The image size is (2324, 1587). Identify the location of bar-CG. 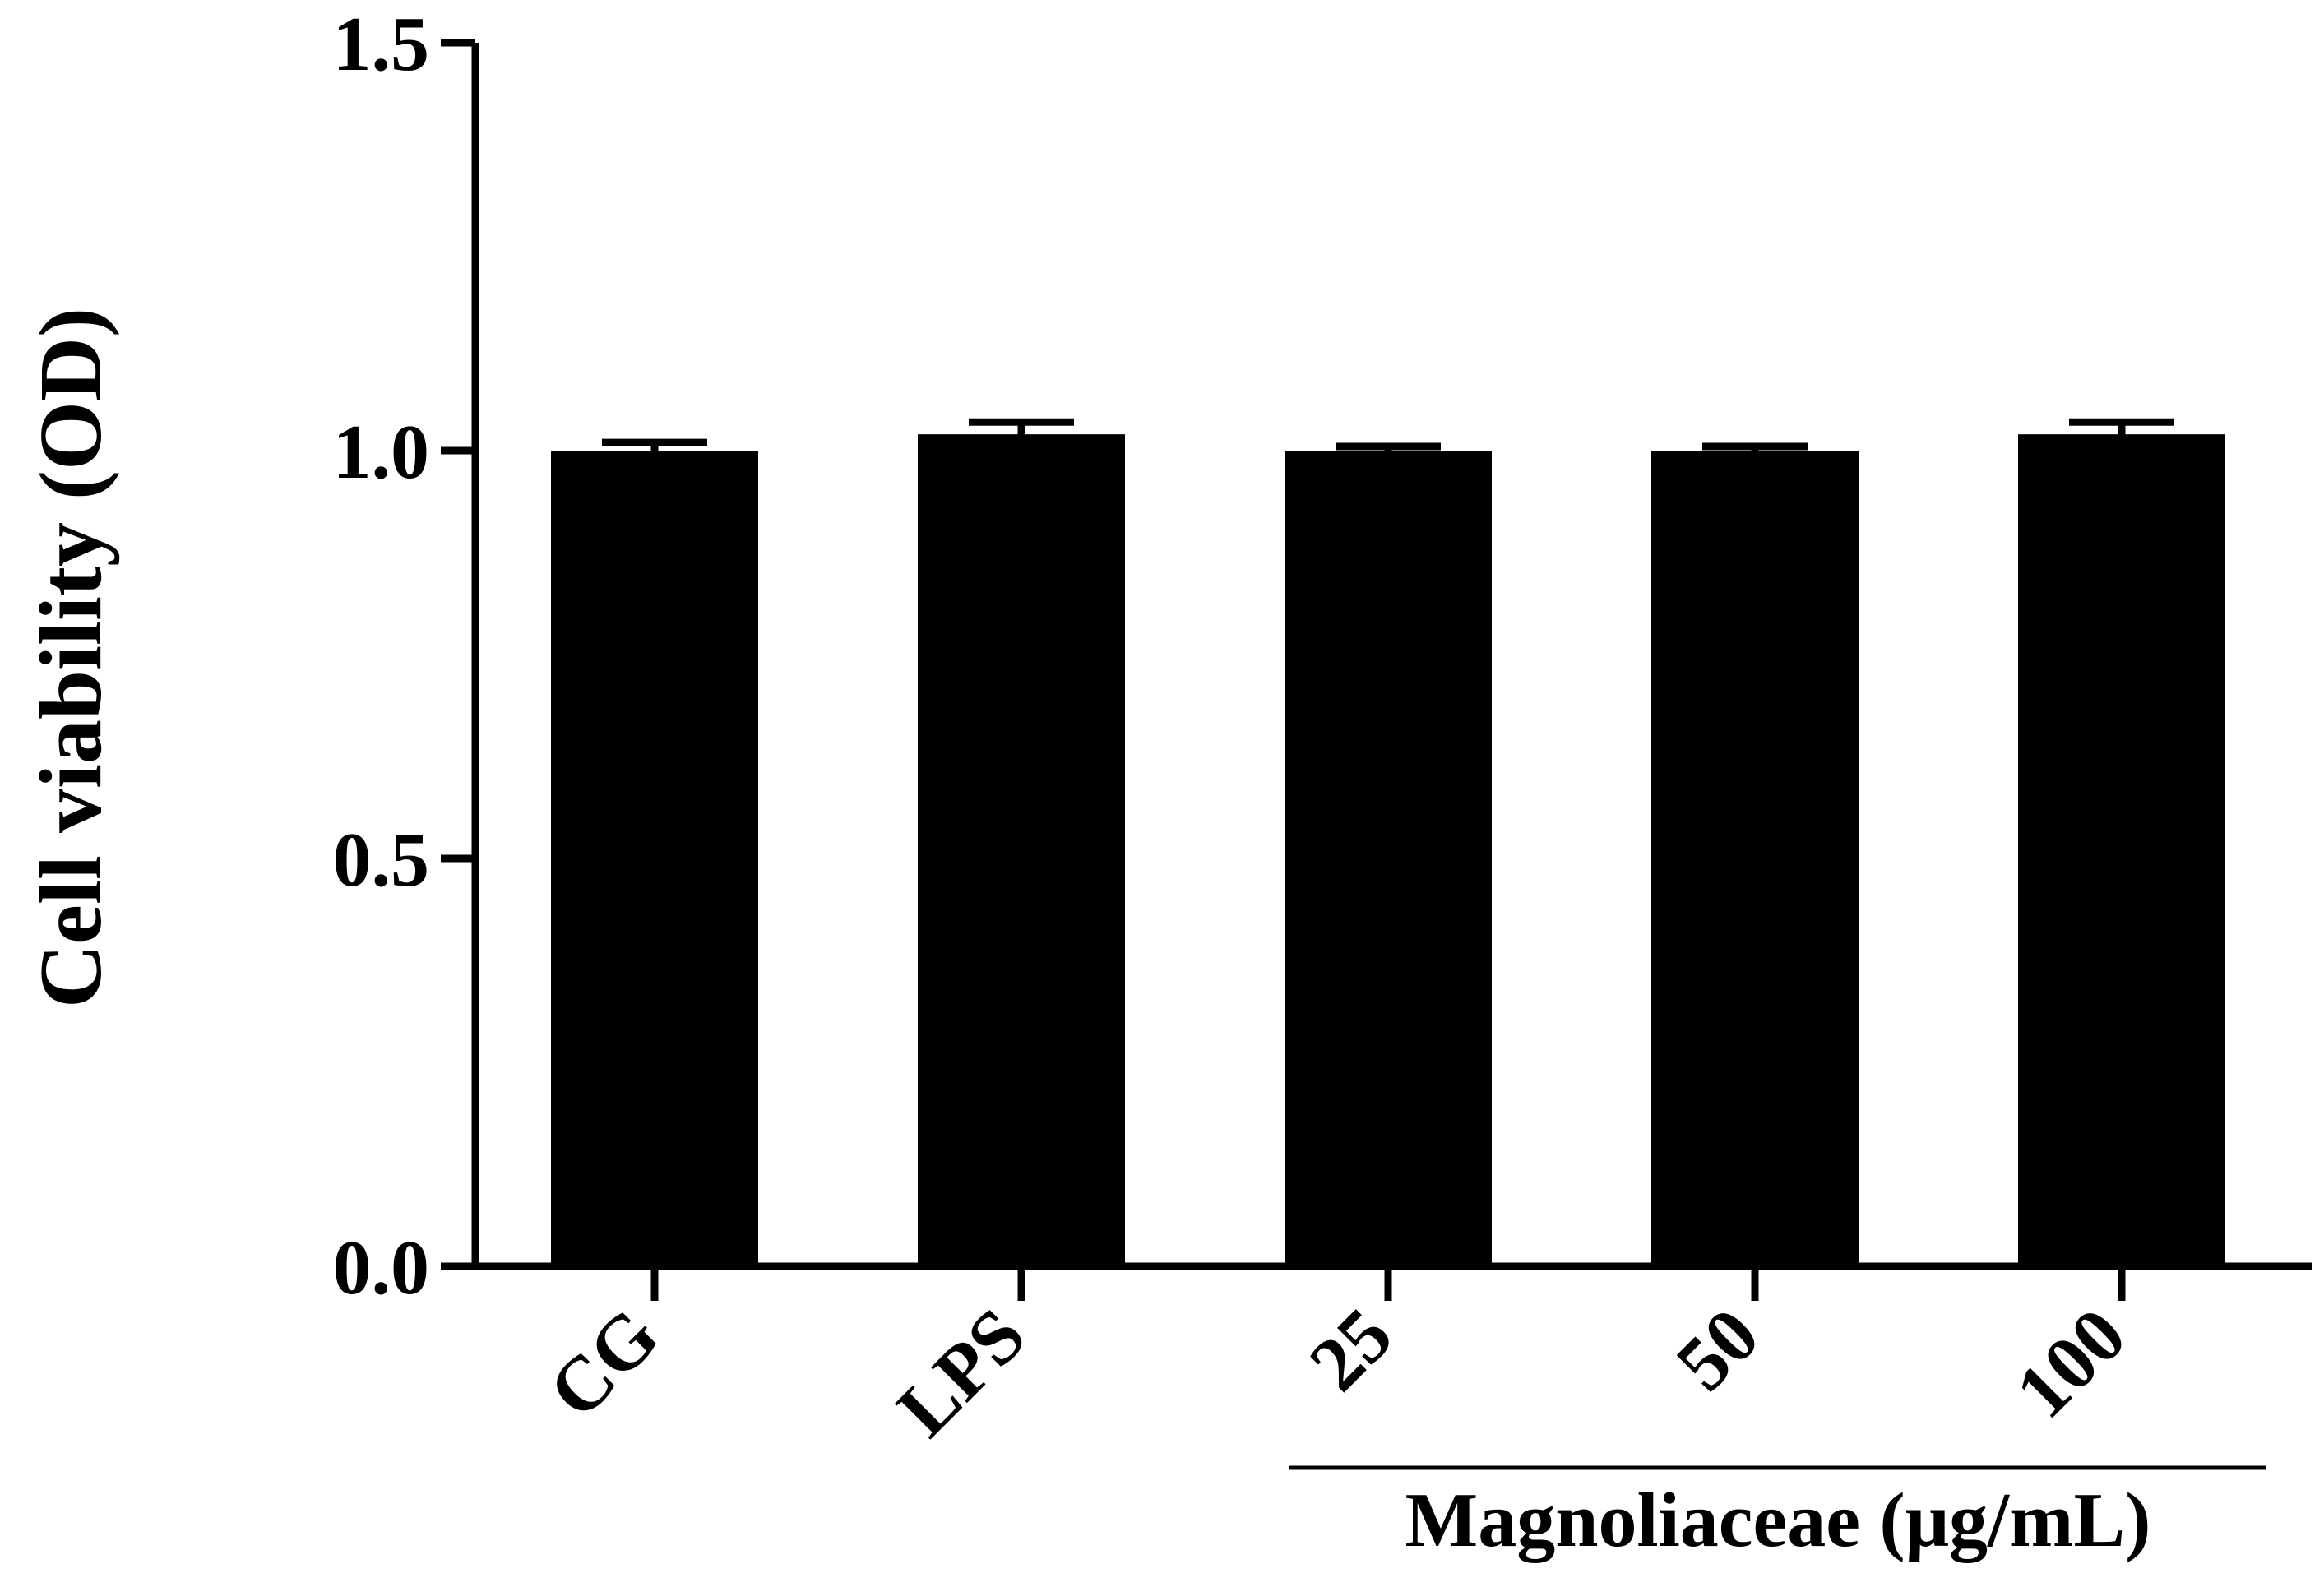
(654, 858).